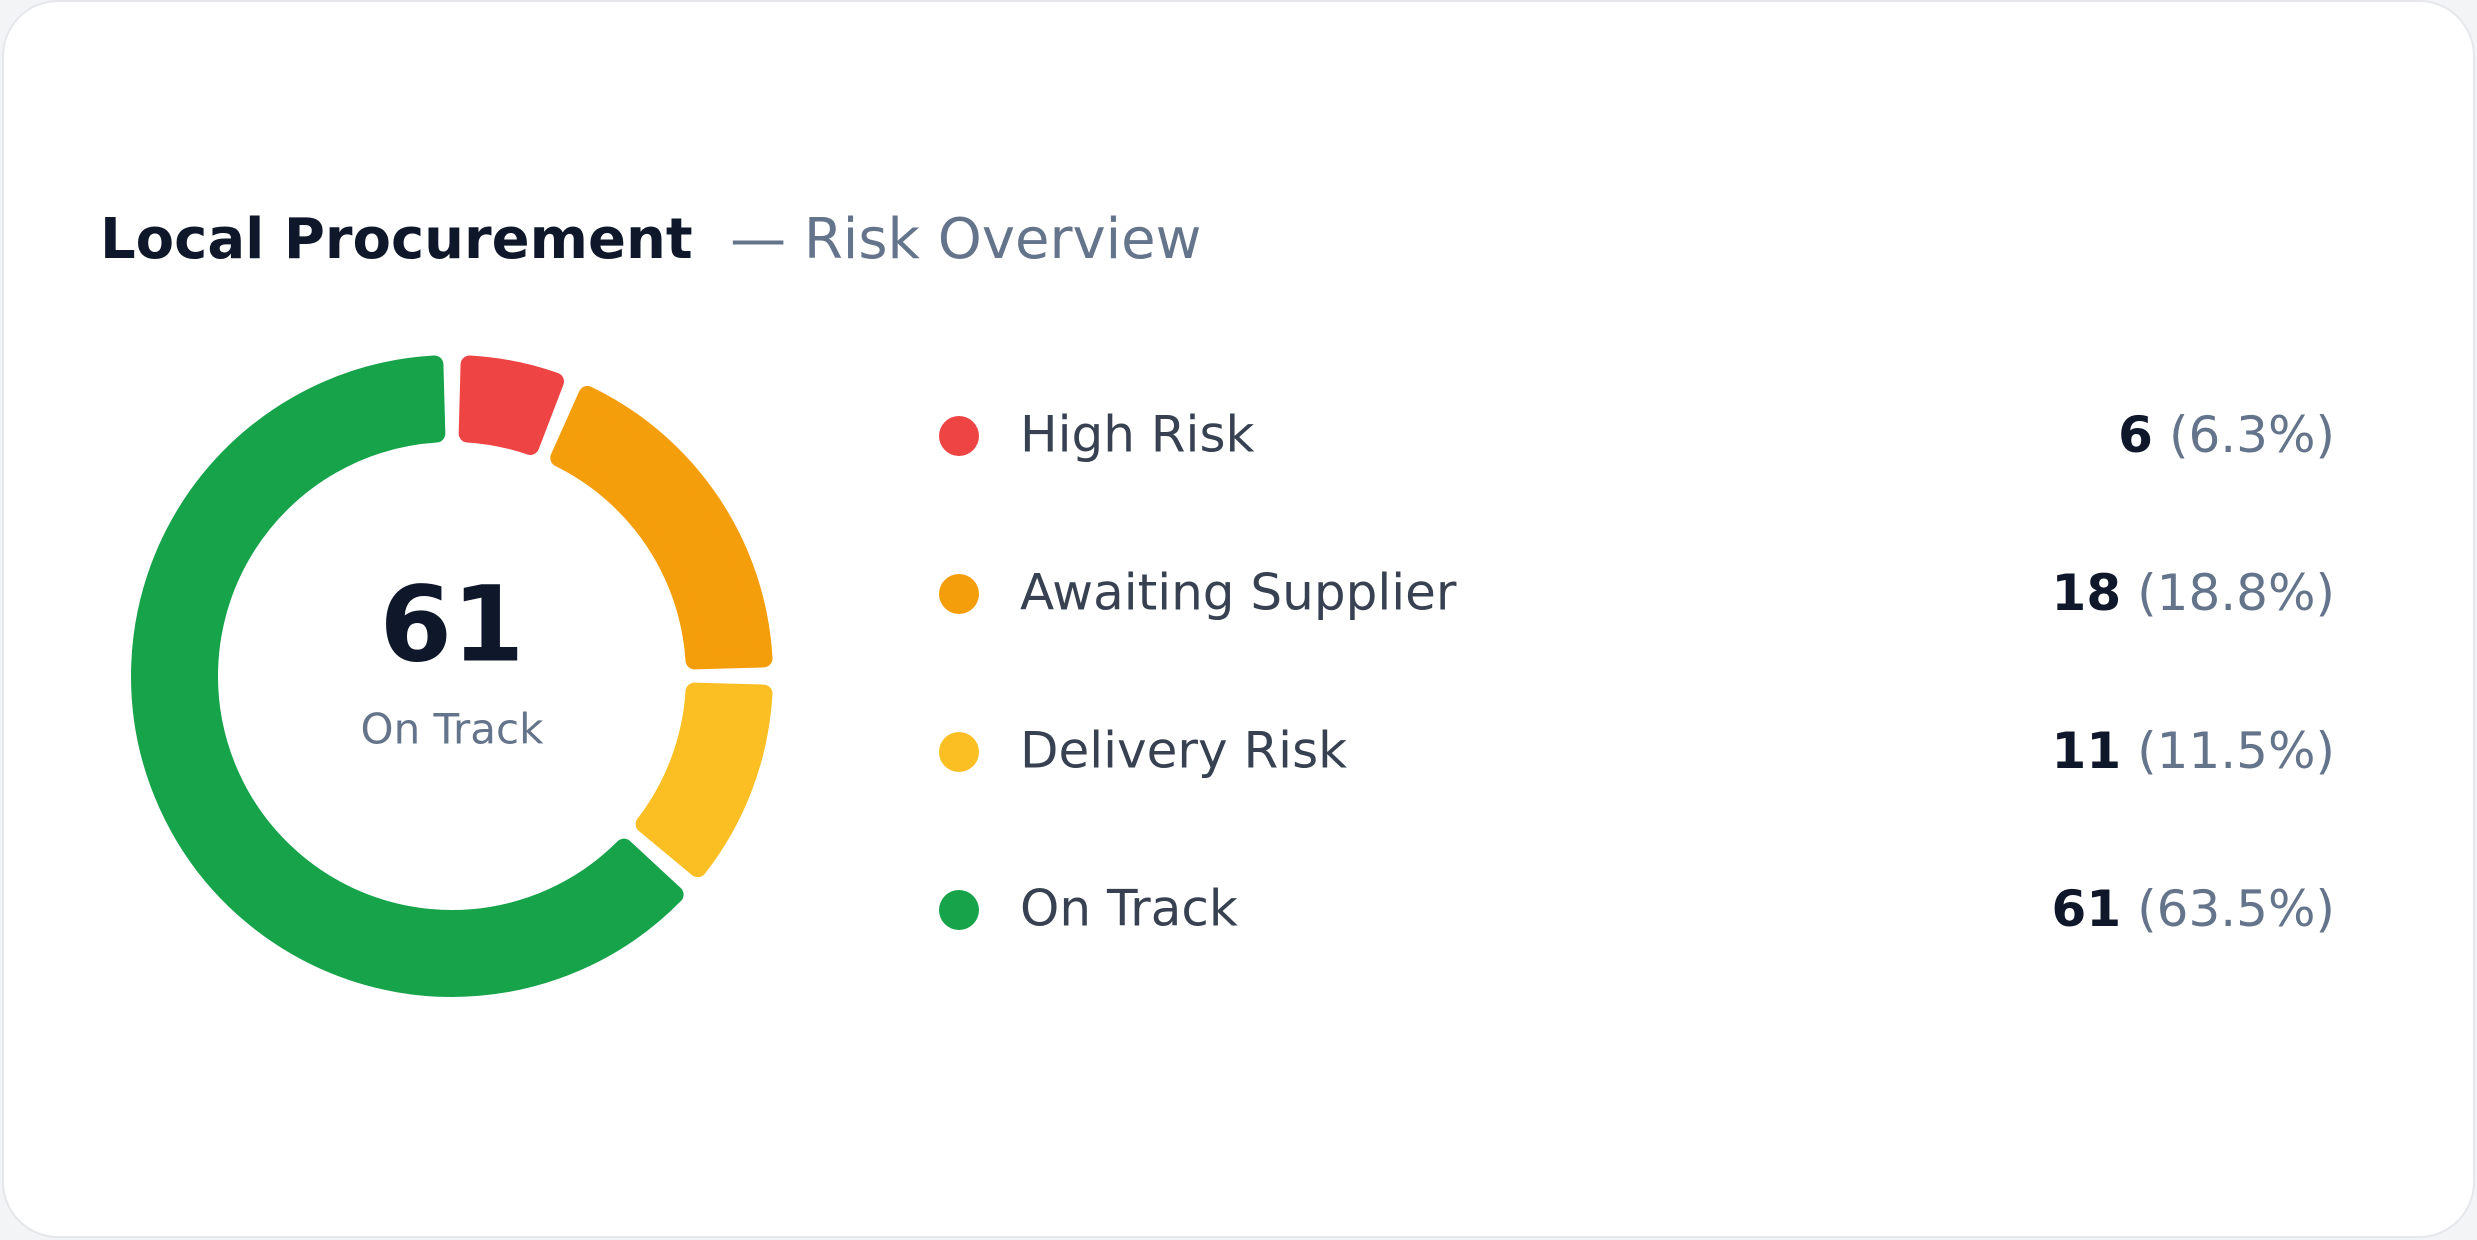 Image resolution: width=2477 pixels, height=1240 pixels. Describe the element at coordinates (1183, 751) in the screenshot. I see `legend-label: Delivery Risk` at that location.